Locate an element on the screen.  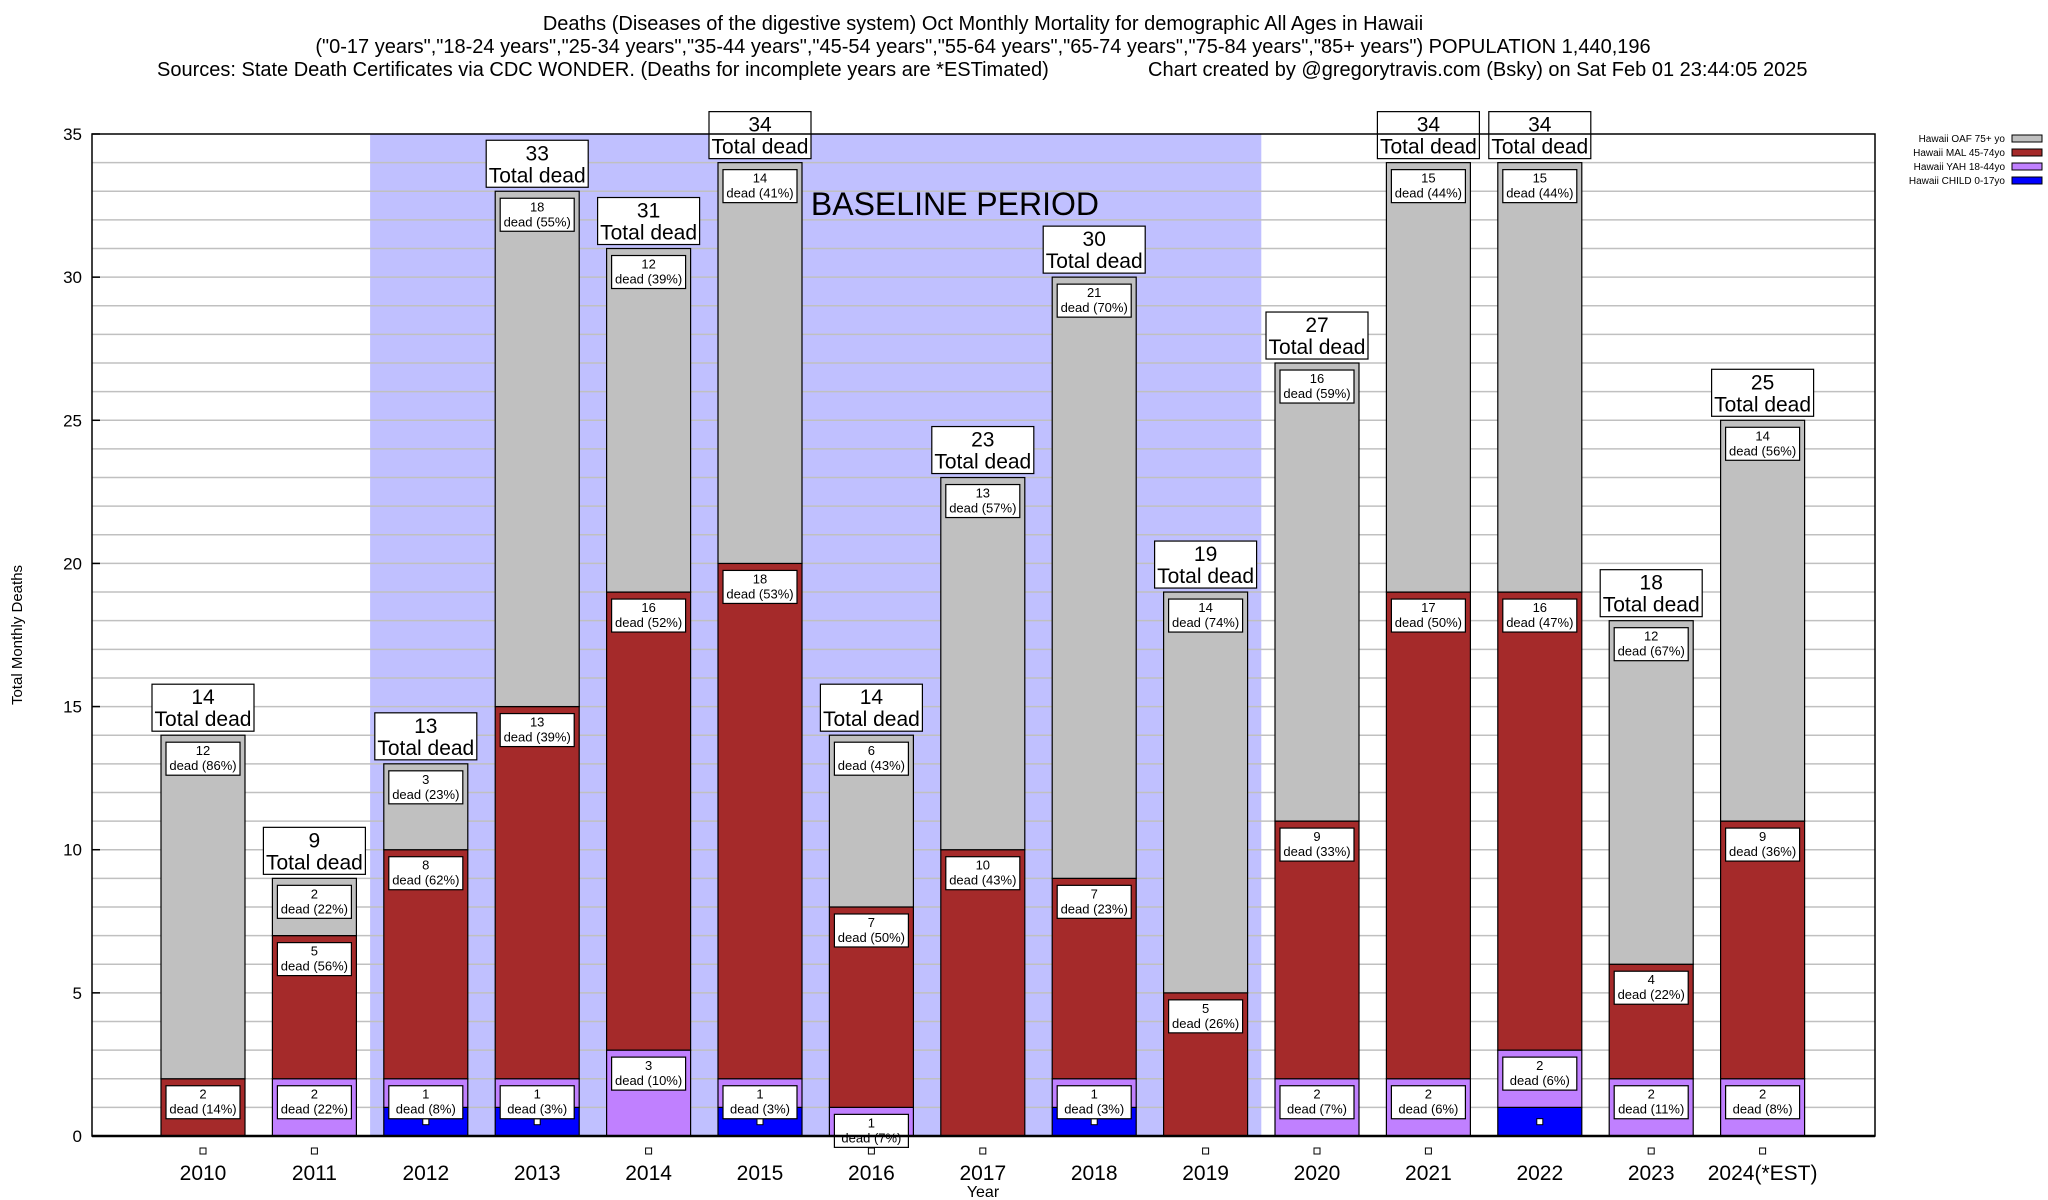
segment-percent: dead (52%) is located at coordinates (648, 622).